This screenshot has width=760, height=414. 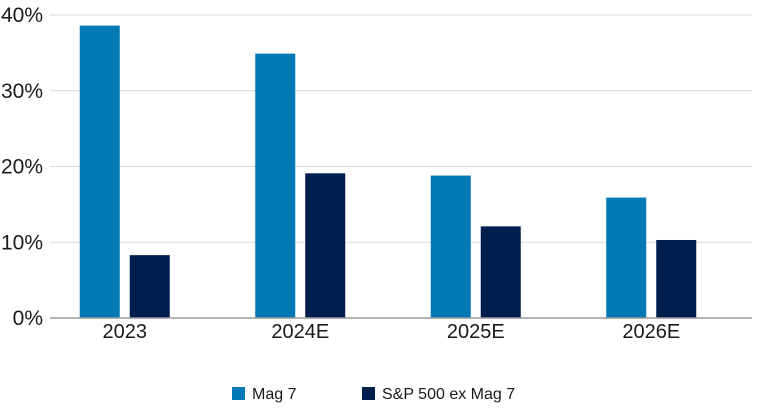 I want to click on x-axis-ticks: 2023 2024E 2025E 2026E, so click(x=392, y=332).